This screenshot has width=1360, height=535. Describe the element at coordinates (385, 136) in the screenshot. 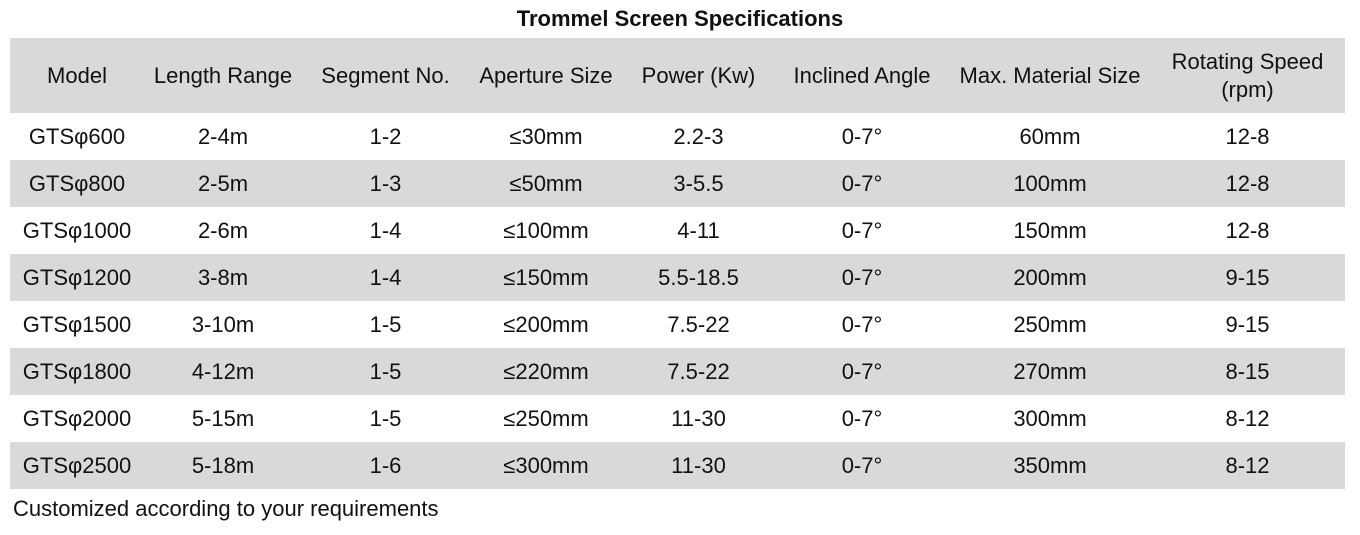

I see `table-cell: 1-2` at that location.